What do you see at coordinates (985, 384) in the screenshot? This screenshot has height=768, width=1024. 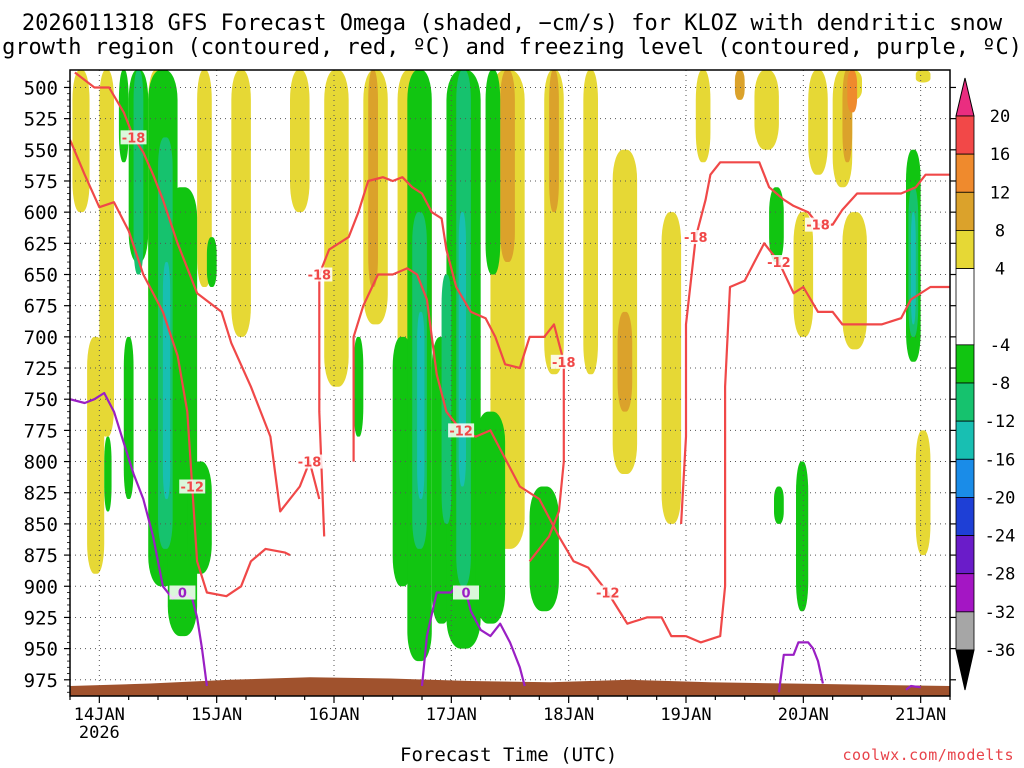 I see `colorbar: 20 16 12 8 4 -4 -8 -12 -16 -20 -24 -28 -32 -36` at bounding box center [985, 384].